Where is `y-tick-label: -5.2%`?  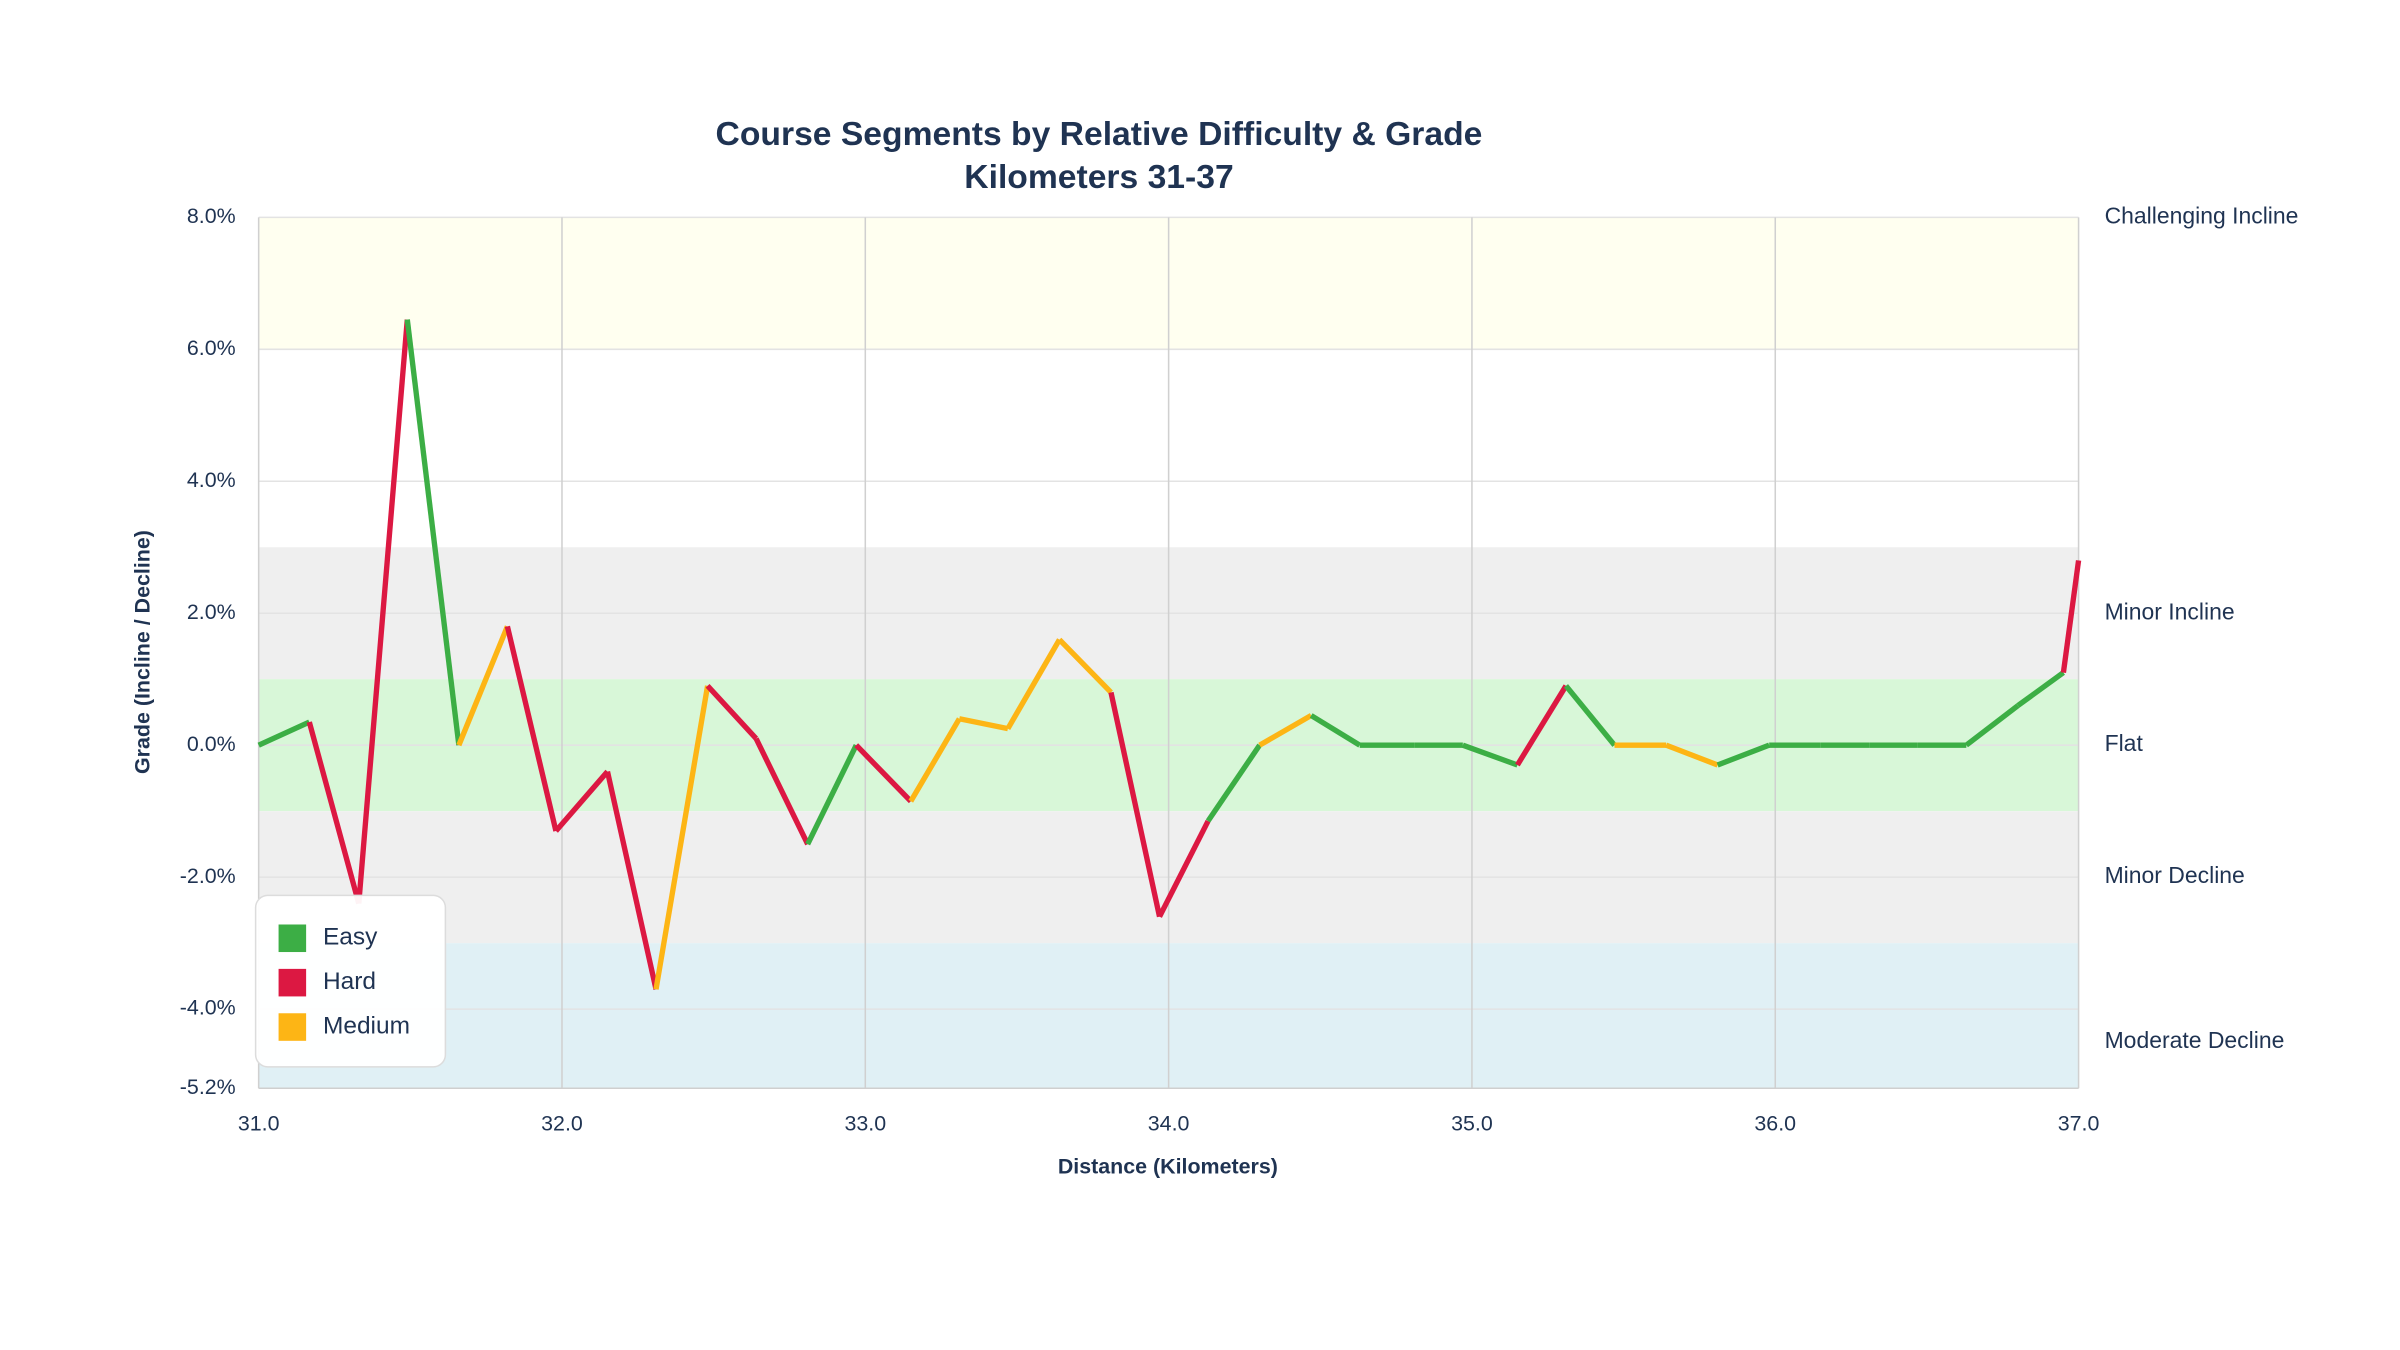 y-tick-label: -5.2% is located at coordinates (208, 1087).